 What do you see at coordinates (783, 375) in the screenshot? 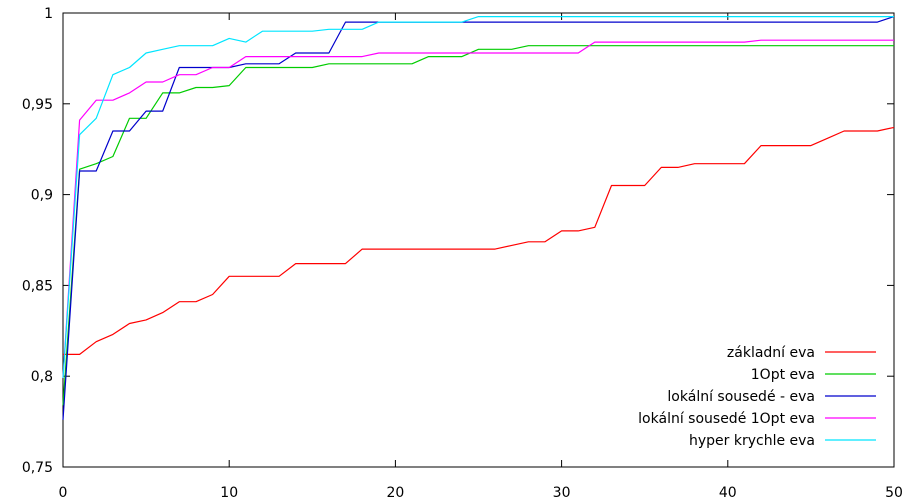
I see `legend-label: 1Opt eva` at bounding box center [783, 375].